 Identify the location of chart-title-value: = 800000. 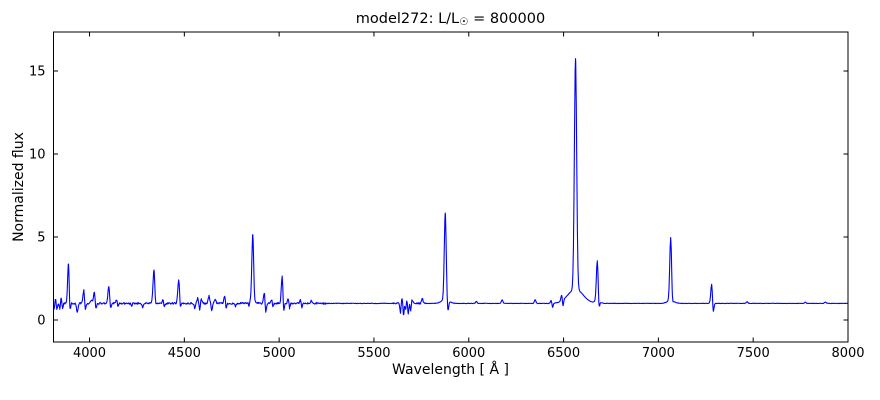
(507, 19).